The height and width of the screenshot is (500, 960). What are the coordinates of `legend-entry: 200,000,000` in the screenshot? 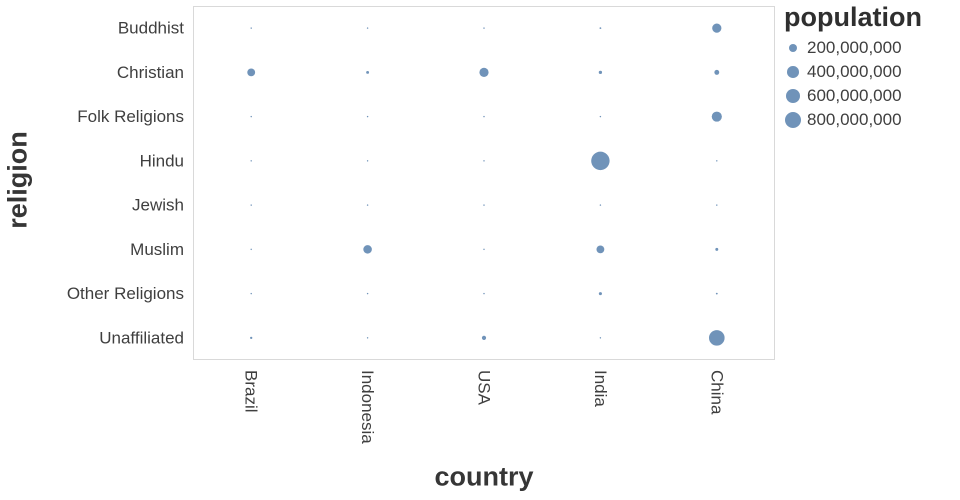 It's located at (872, 48).